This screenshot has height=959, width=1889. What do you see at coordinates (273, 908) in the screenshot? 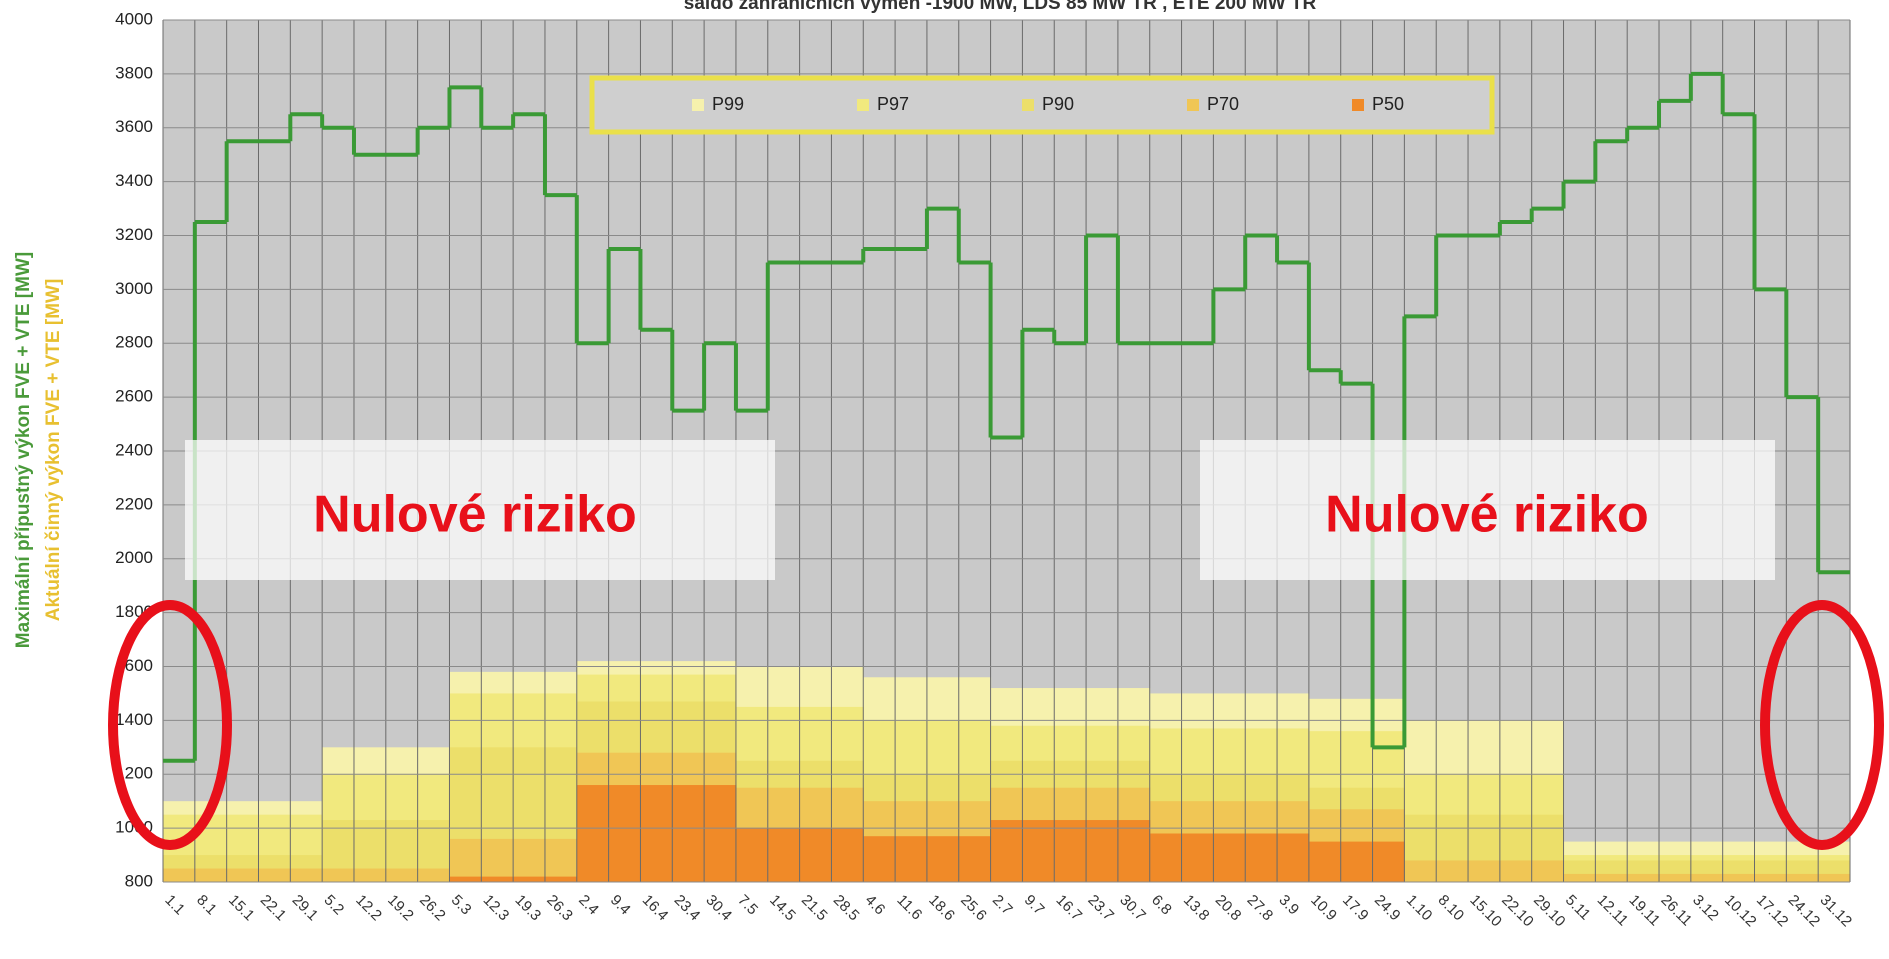
I see `x-tick-label: 22.1` at bounding box center [273, 908].